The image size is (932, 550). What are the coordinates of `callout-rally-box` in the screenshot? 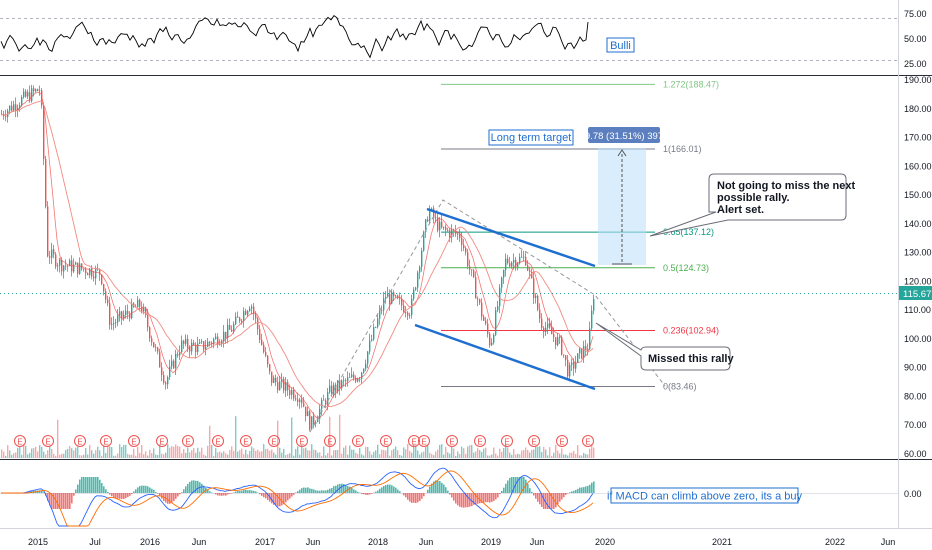 It's located at (748, 205).